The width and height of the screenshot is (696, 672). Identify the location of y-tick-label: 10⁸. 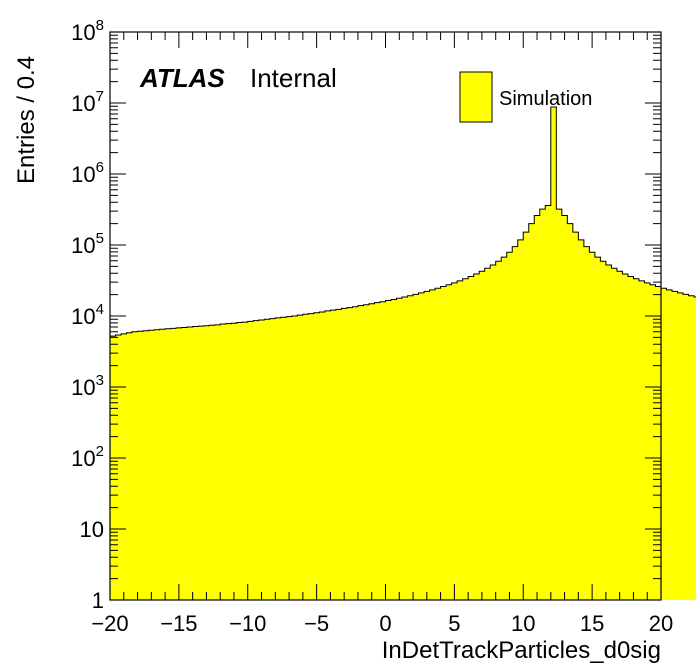
(87, 31).